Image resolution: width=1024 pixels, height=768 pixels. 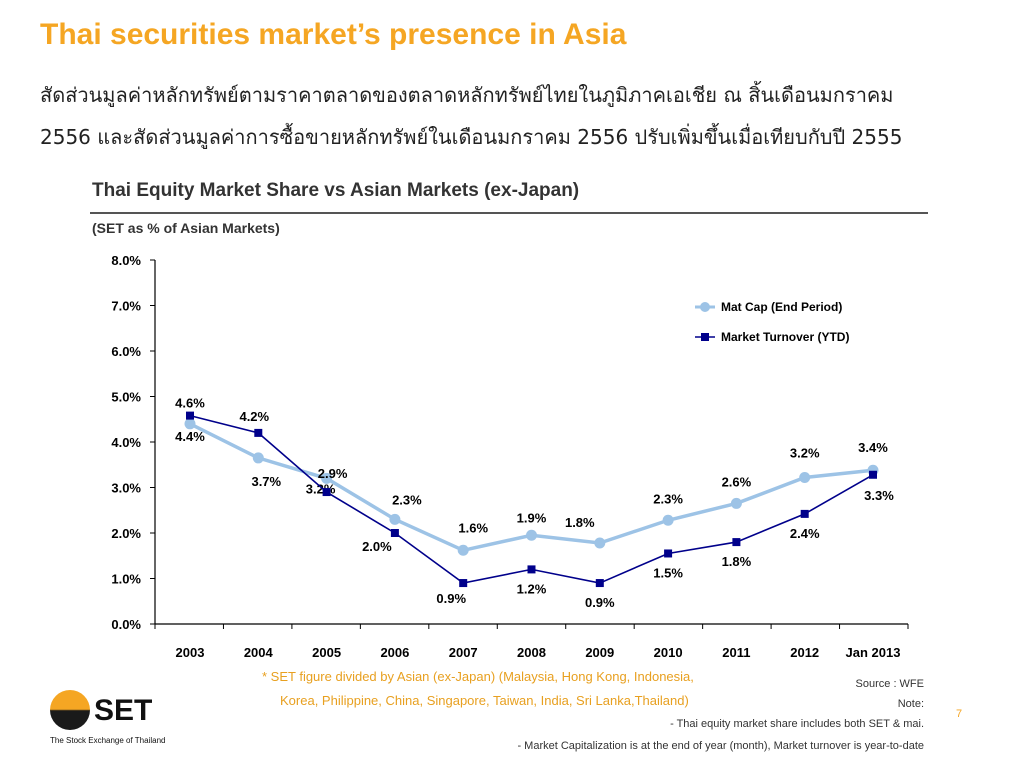 I want to click on mat-cap-data-label: 2.6%, so click(x=737, y=481).